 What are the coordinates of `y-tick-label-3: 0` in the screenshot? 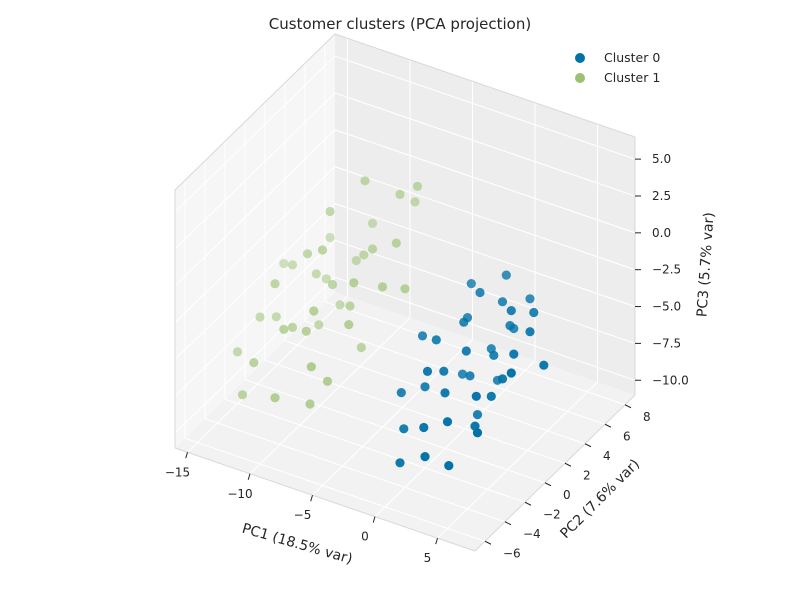 It's located at (567, 495).